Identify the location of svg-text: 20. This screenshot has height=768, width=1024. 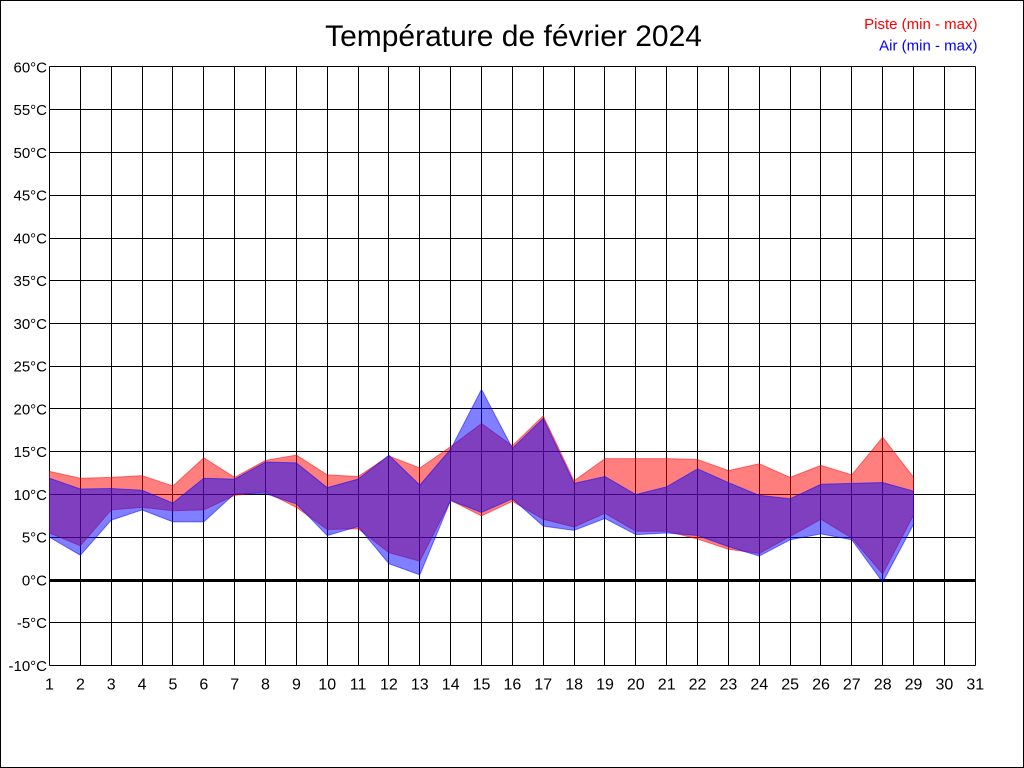
(636, 685).